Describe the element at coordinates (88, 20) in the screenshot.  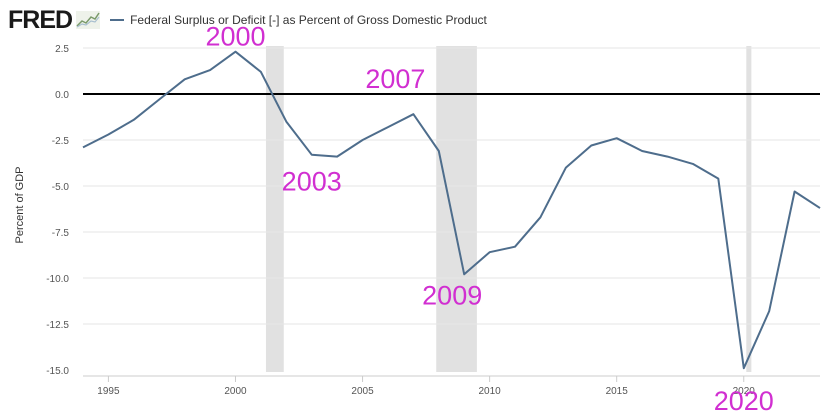
I see `line-chart-icon` at that location.